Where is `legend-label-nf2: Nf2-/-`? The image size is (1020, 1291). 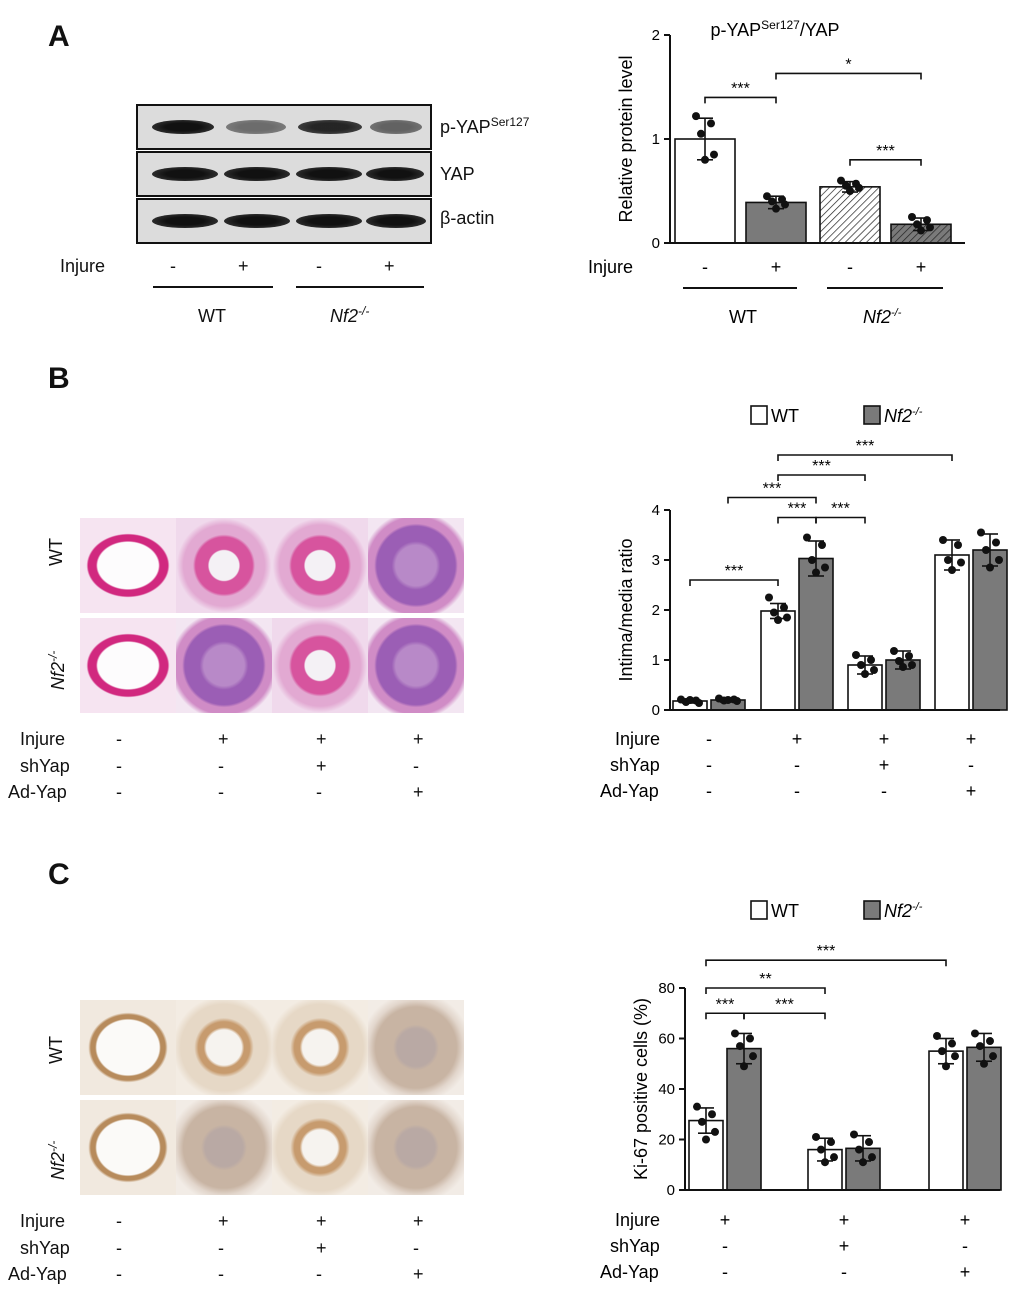
legend-label-nf2: Nf2-/- is located at coordinates (903, 911).